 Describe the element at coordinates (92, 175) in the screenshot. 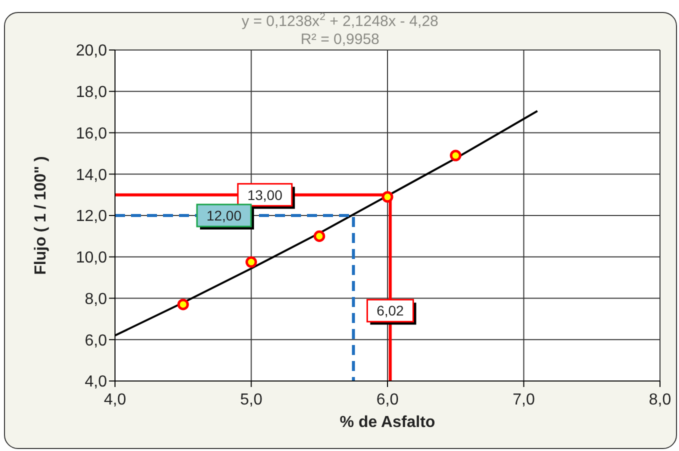

I see `y-tick-label: 14,0` at that location.